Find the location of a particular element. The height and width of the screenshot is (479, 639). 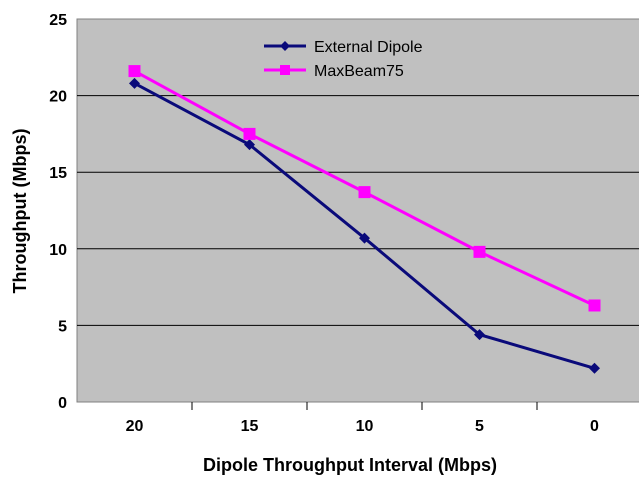

x-tick-label: 10 is located at coordinates (365, 426).